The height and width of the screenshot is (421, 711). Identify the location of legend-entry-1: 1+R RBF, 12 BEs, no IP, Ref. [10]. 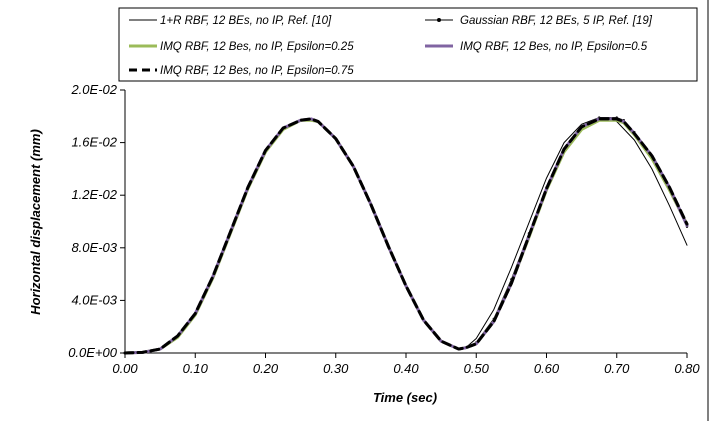
(230, 21).